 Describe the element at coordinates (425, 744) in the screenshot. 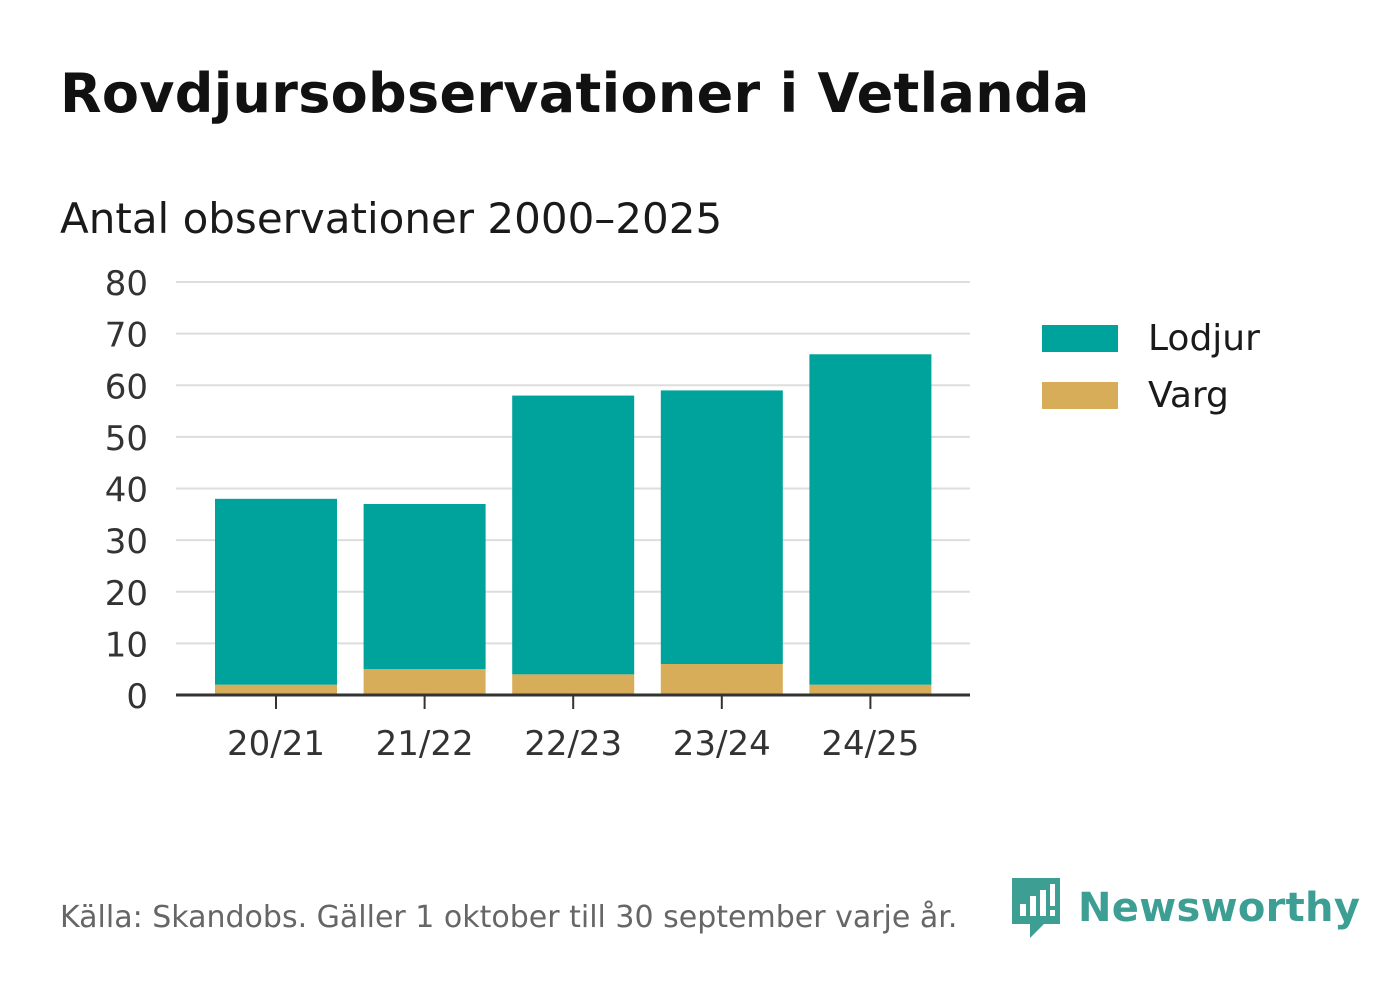

I see `x-tick-label-21-22: 21/22` at that location.